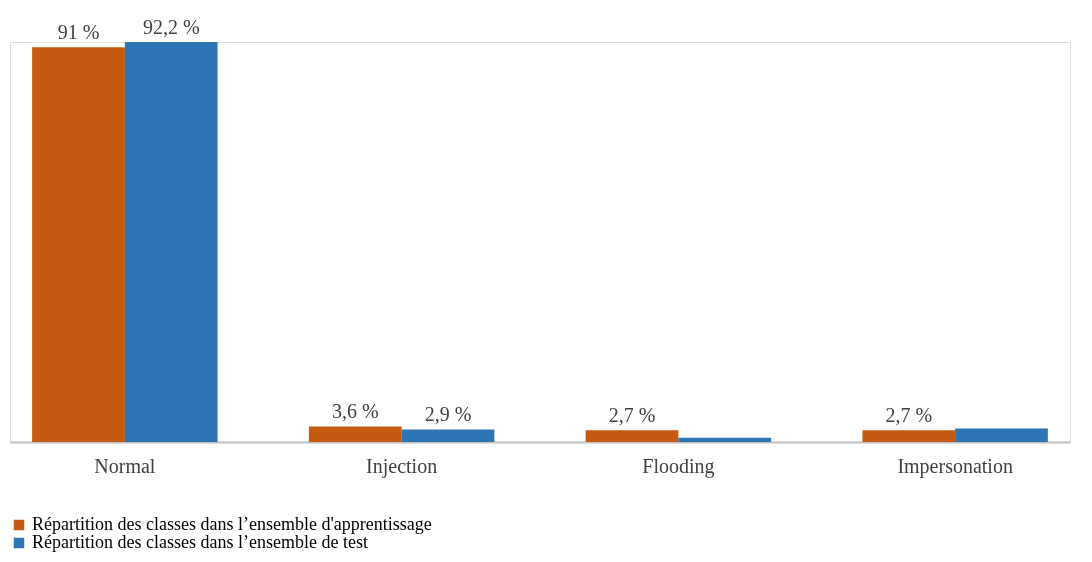 The height and width of the screenshot is (562, 1092). What do you see at coordinates (355, 411) in the screenshot?
I see `data-label: 3,6 %` at bounding box center [355, 411].